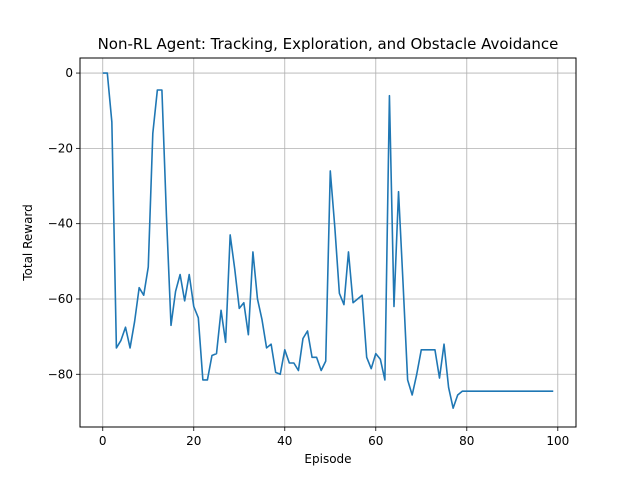  What do you see at coordinates (284, 441) in the screenshot?
I see `x-tick-label: 40` at bounding box center [284, 441].